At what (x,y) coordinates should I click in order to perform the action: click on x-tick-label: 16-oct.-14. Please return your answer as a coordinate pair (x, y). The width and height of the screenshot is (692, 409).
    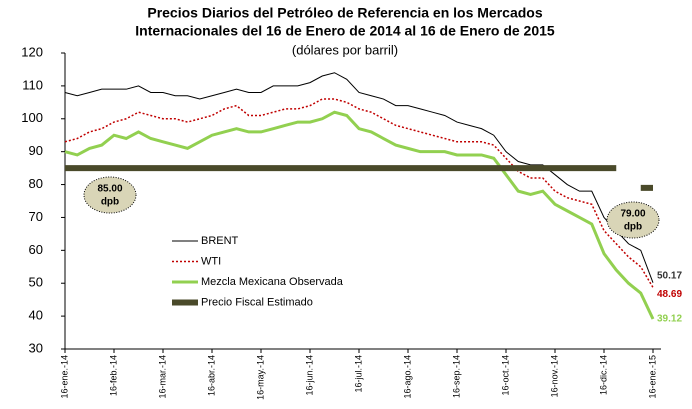
    Looking at the image, I should click on (505, 375).